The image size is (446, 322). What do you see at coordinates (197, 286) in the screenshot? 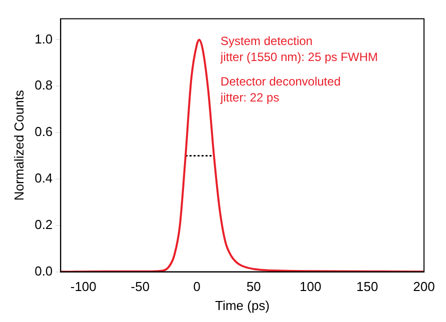
I see `x-tick-label: 0` at bounding box center [197, 286].